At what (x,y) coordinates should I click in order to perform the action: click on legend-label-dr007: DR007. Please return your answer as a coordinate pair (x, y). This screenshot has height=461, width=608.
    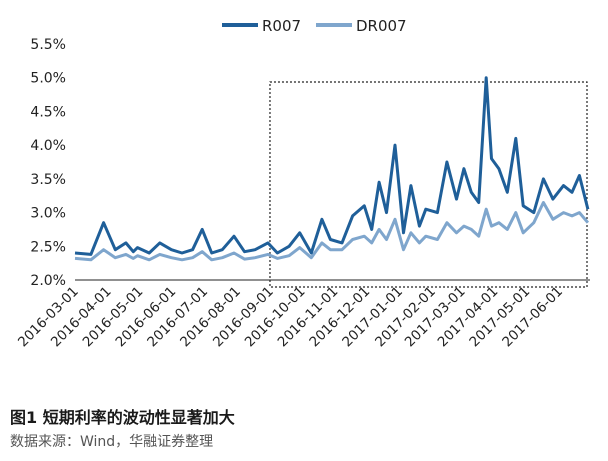
    Looking at the image, I should click on (381, 26).